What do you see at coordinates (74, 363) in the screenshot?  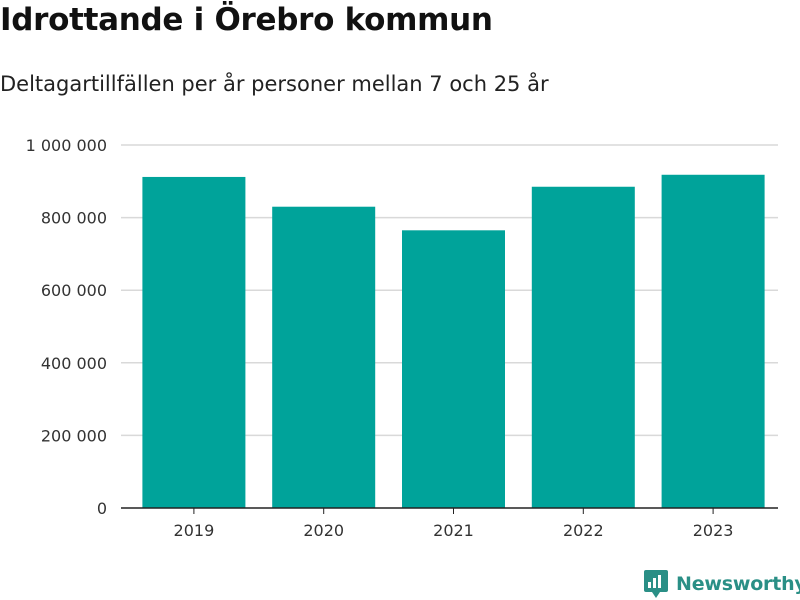 I see `y-tick-label: 400 000` at bounding box center [74, 363].